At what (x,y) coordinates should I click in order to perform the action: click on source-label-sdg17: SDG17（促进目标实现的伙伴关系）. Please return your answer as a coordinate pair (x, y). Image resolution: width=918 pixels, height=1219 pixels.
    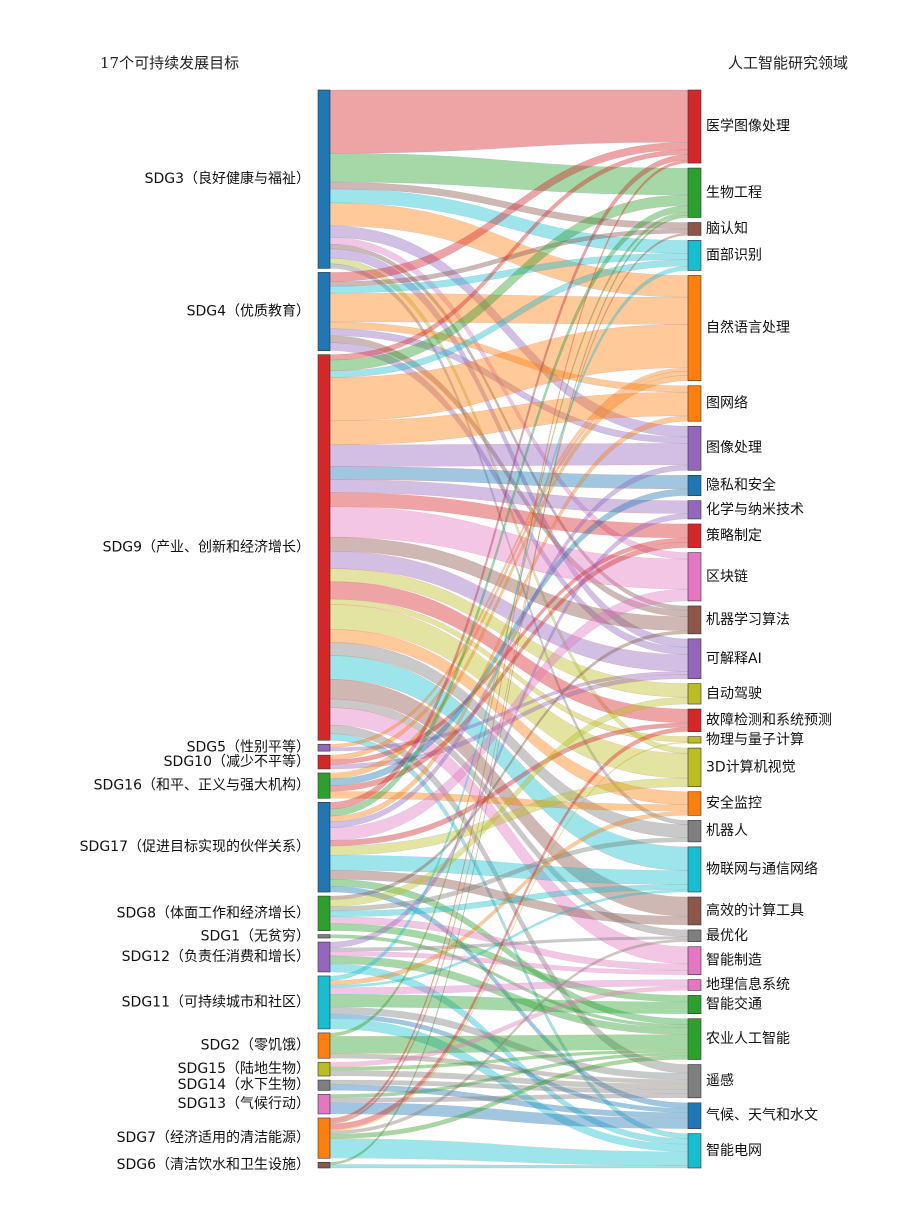
    Looking at the image, I should click on (195, 847).